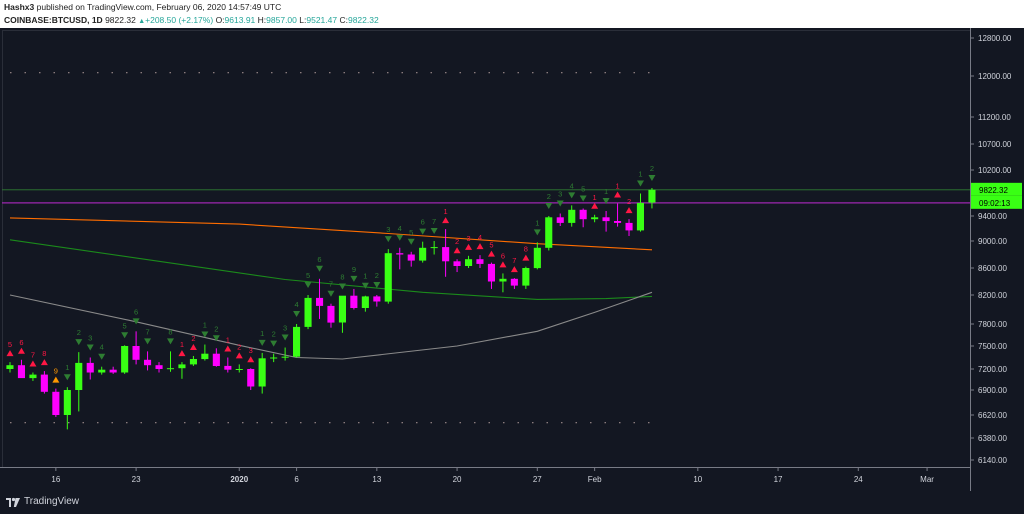 The image size is (1024, 514). Describe the element at coordinates (142, 21) in the screenshot. I see `up-arrow-icon: ▲` at that location.